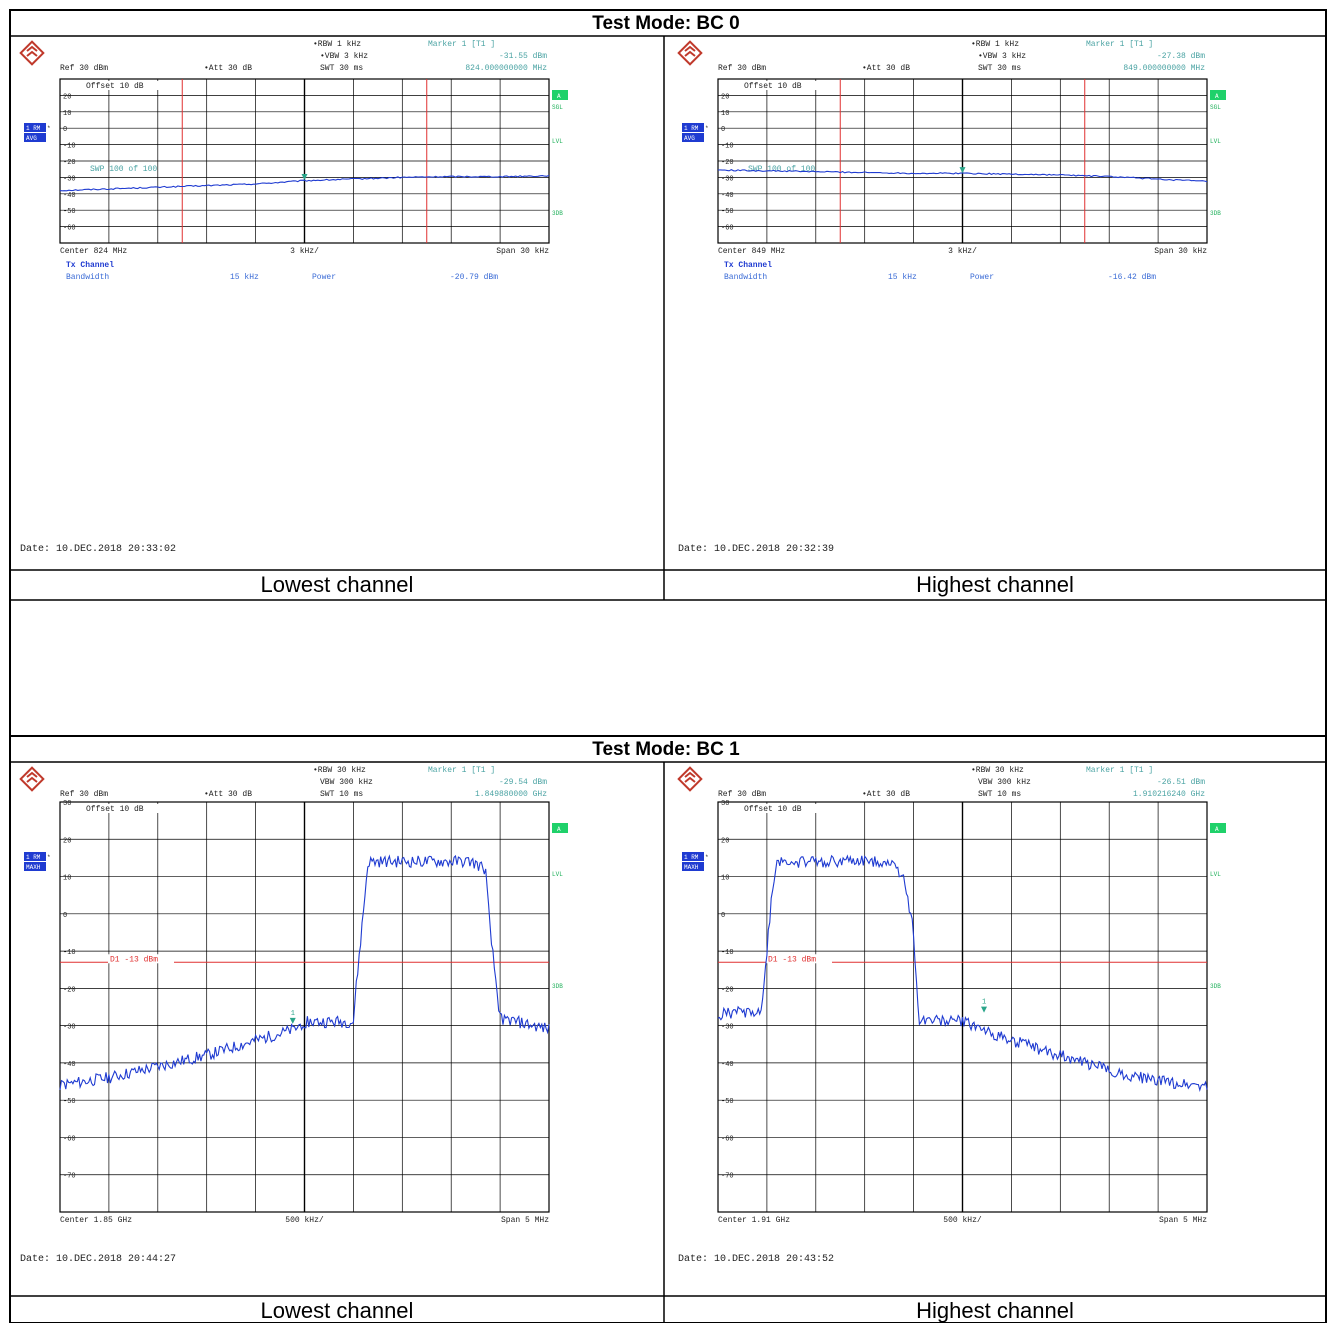  What do you see at coordinates (304, 1220) in the screenshot?
I see `frequency-per-div: 500 kHz/` at bounding box center [304, 1220].